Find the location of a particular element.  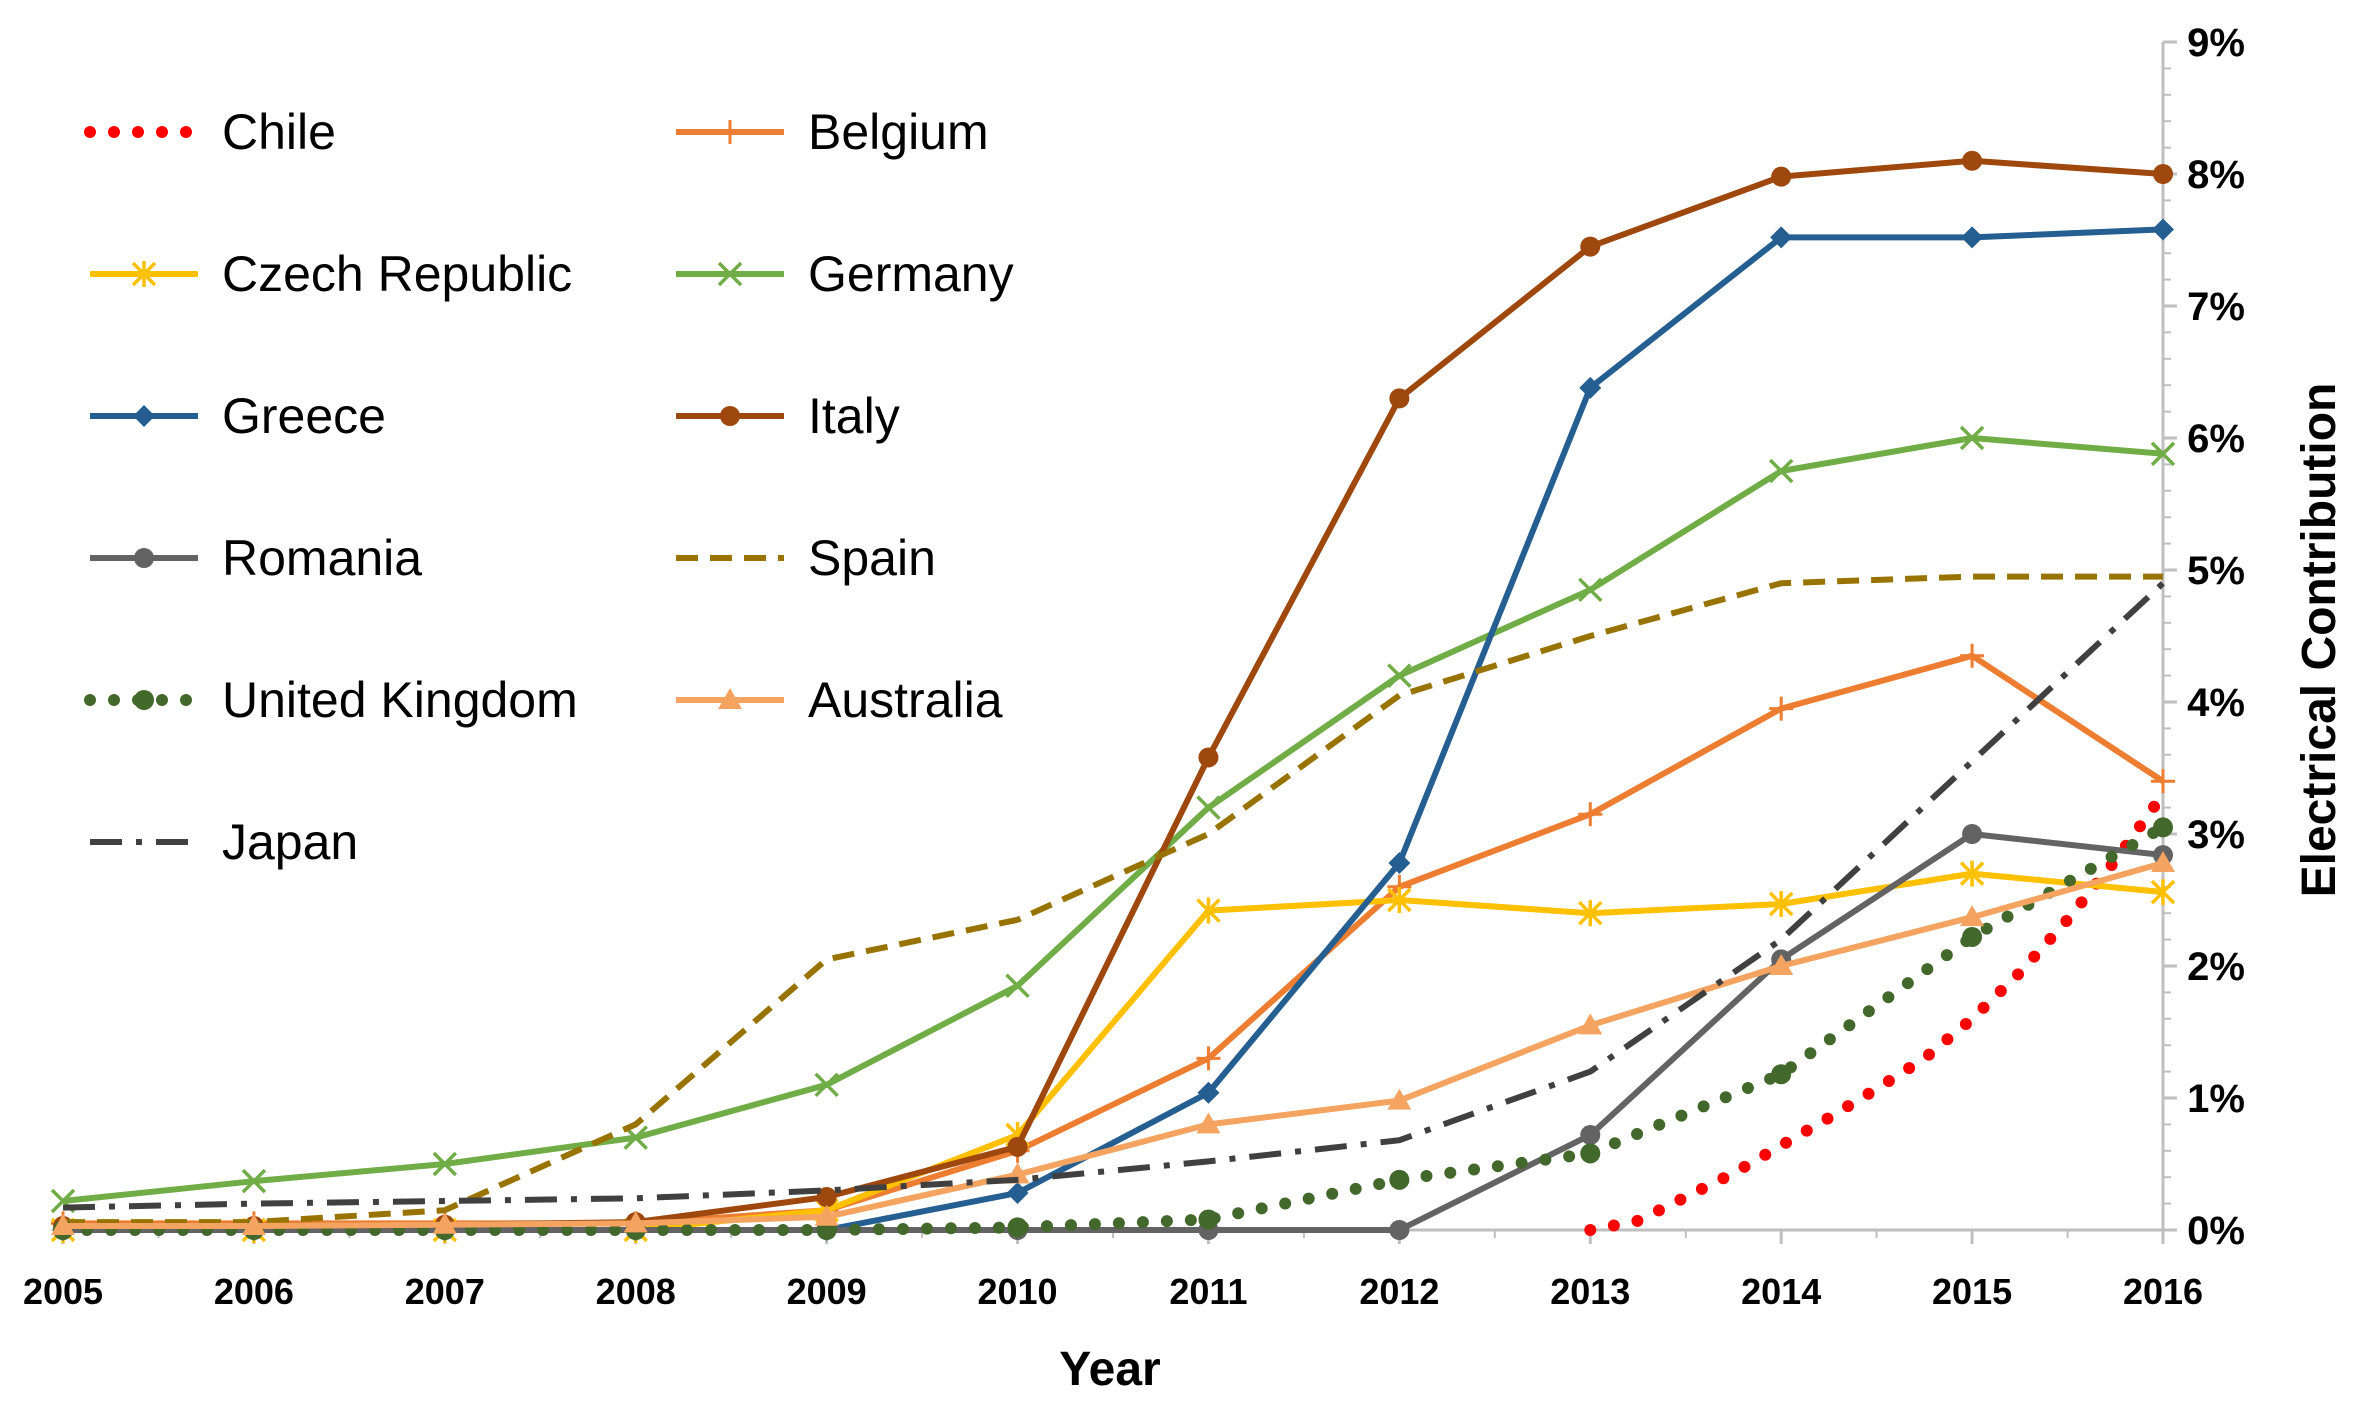

legend-item-spain: Spain is located at coordinates (806, 558).